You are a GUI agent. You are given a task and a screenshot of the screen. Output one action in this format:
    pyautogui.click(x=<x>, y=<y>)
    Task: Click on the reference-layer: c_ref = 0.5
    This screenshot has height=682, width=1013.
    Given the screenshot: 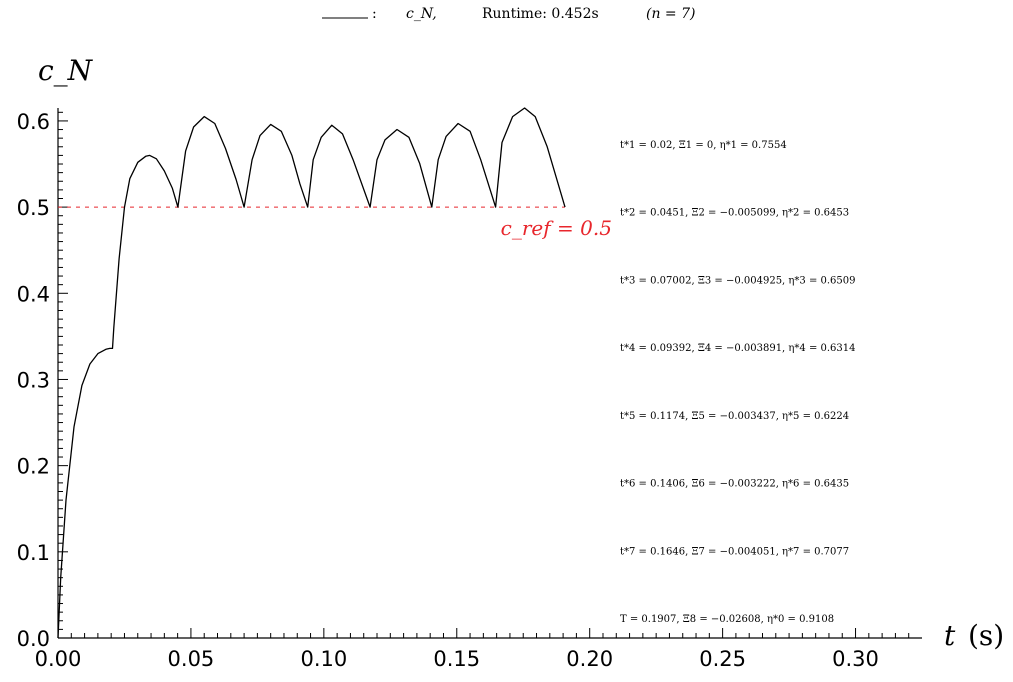 What is the action you would take?
    pyautogui.click(x=335, y=223)
    